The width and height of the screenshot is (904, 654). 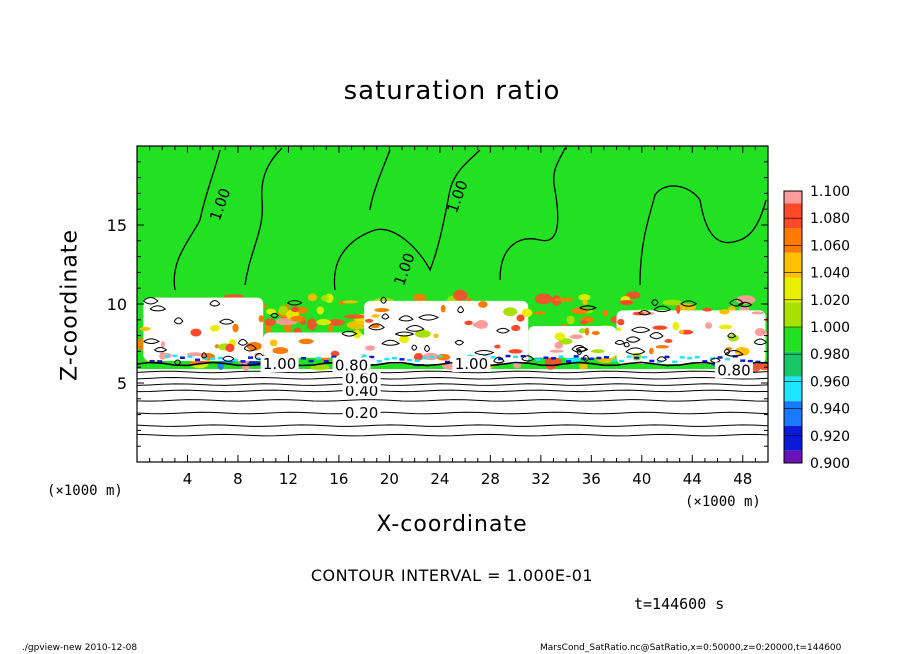 What do you see at coordinates (389, 479) in the screenshot?
I see `x-tick-label: 20` at bounding box center [389, 479].